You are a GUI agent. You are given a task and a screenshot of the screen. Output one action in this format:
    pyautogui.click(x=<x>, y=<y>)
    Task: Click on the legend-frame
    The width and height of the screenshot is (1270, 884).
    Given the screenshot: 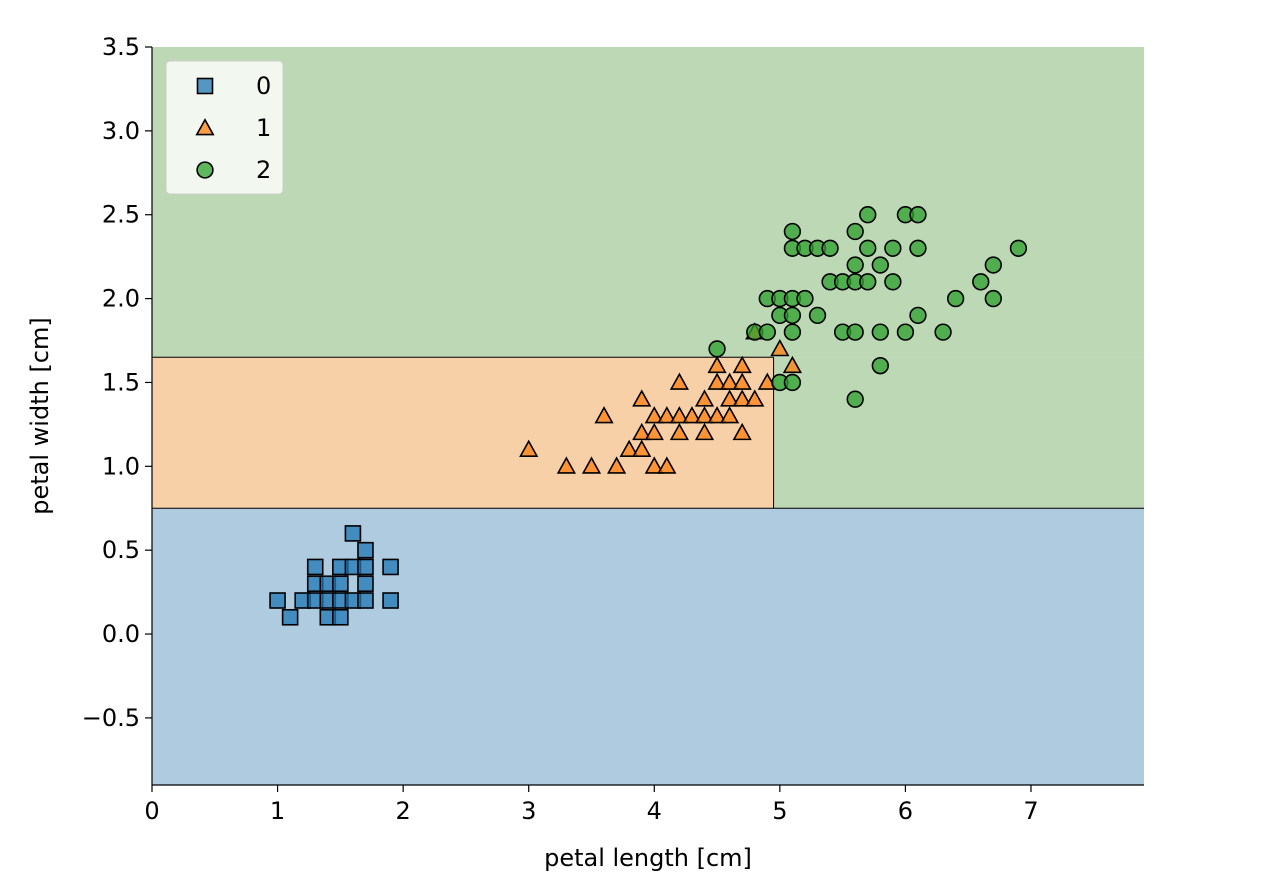 What is the action you would take?
    pyautogui.click(x=224, y=127)
    